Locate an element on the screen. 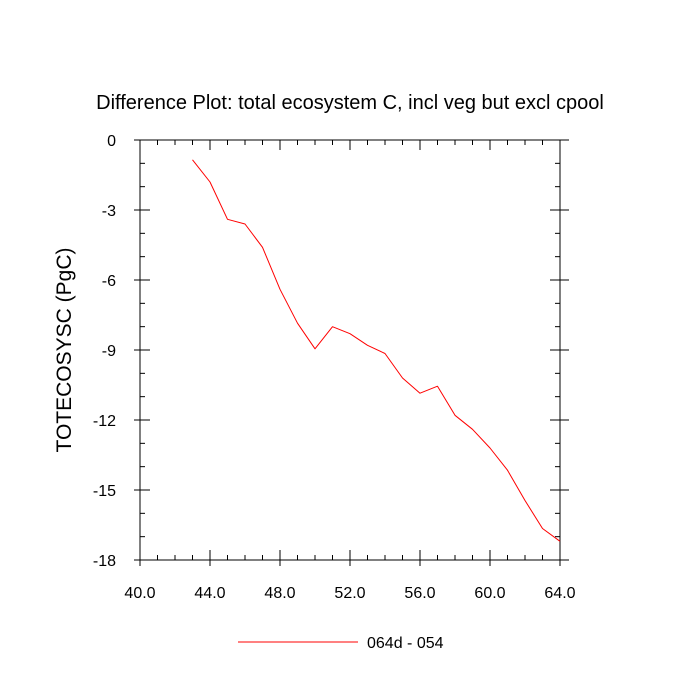  x-tick-label: 40.0 is located at coordinates (139, 593).